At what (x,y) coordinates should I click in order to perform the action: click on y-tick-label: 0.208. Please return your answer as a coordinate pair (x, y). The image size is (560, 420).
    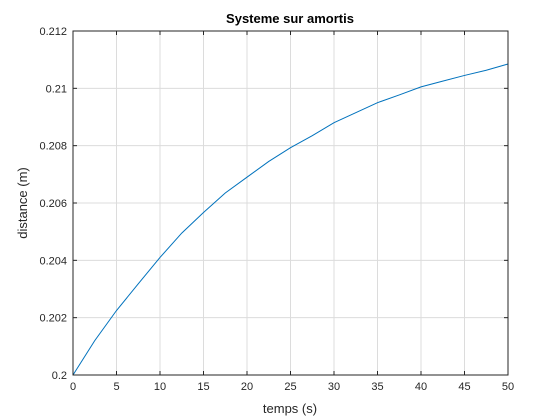
    Looking at the image, I should click on (53, 147).